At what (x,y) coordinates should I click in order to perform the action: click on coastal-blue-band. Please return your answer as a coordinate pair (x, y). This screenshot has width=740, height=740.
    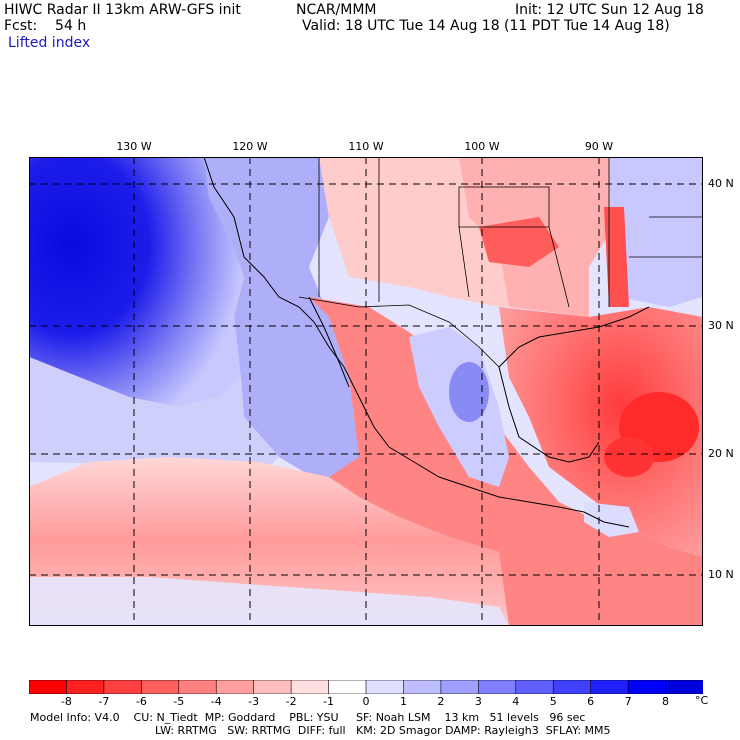
    Looking at the image, I should click on (281, 322).